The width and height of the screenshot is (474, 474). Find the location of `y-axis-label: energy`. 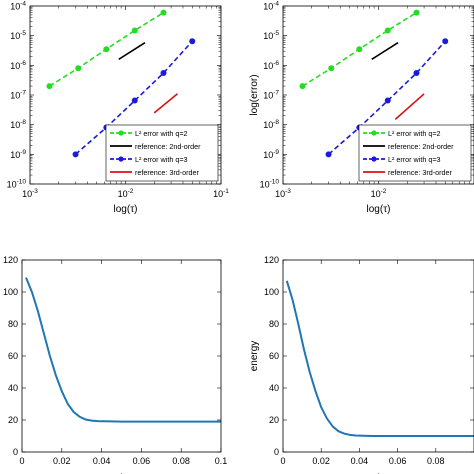

y-axis-label: energy is located at coordinates (254, 356).